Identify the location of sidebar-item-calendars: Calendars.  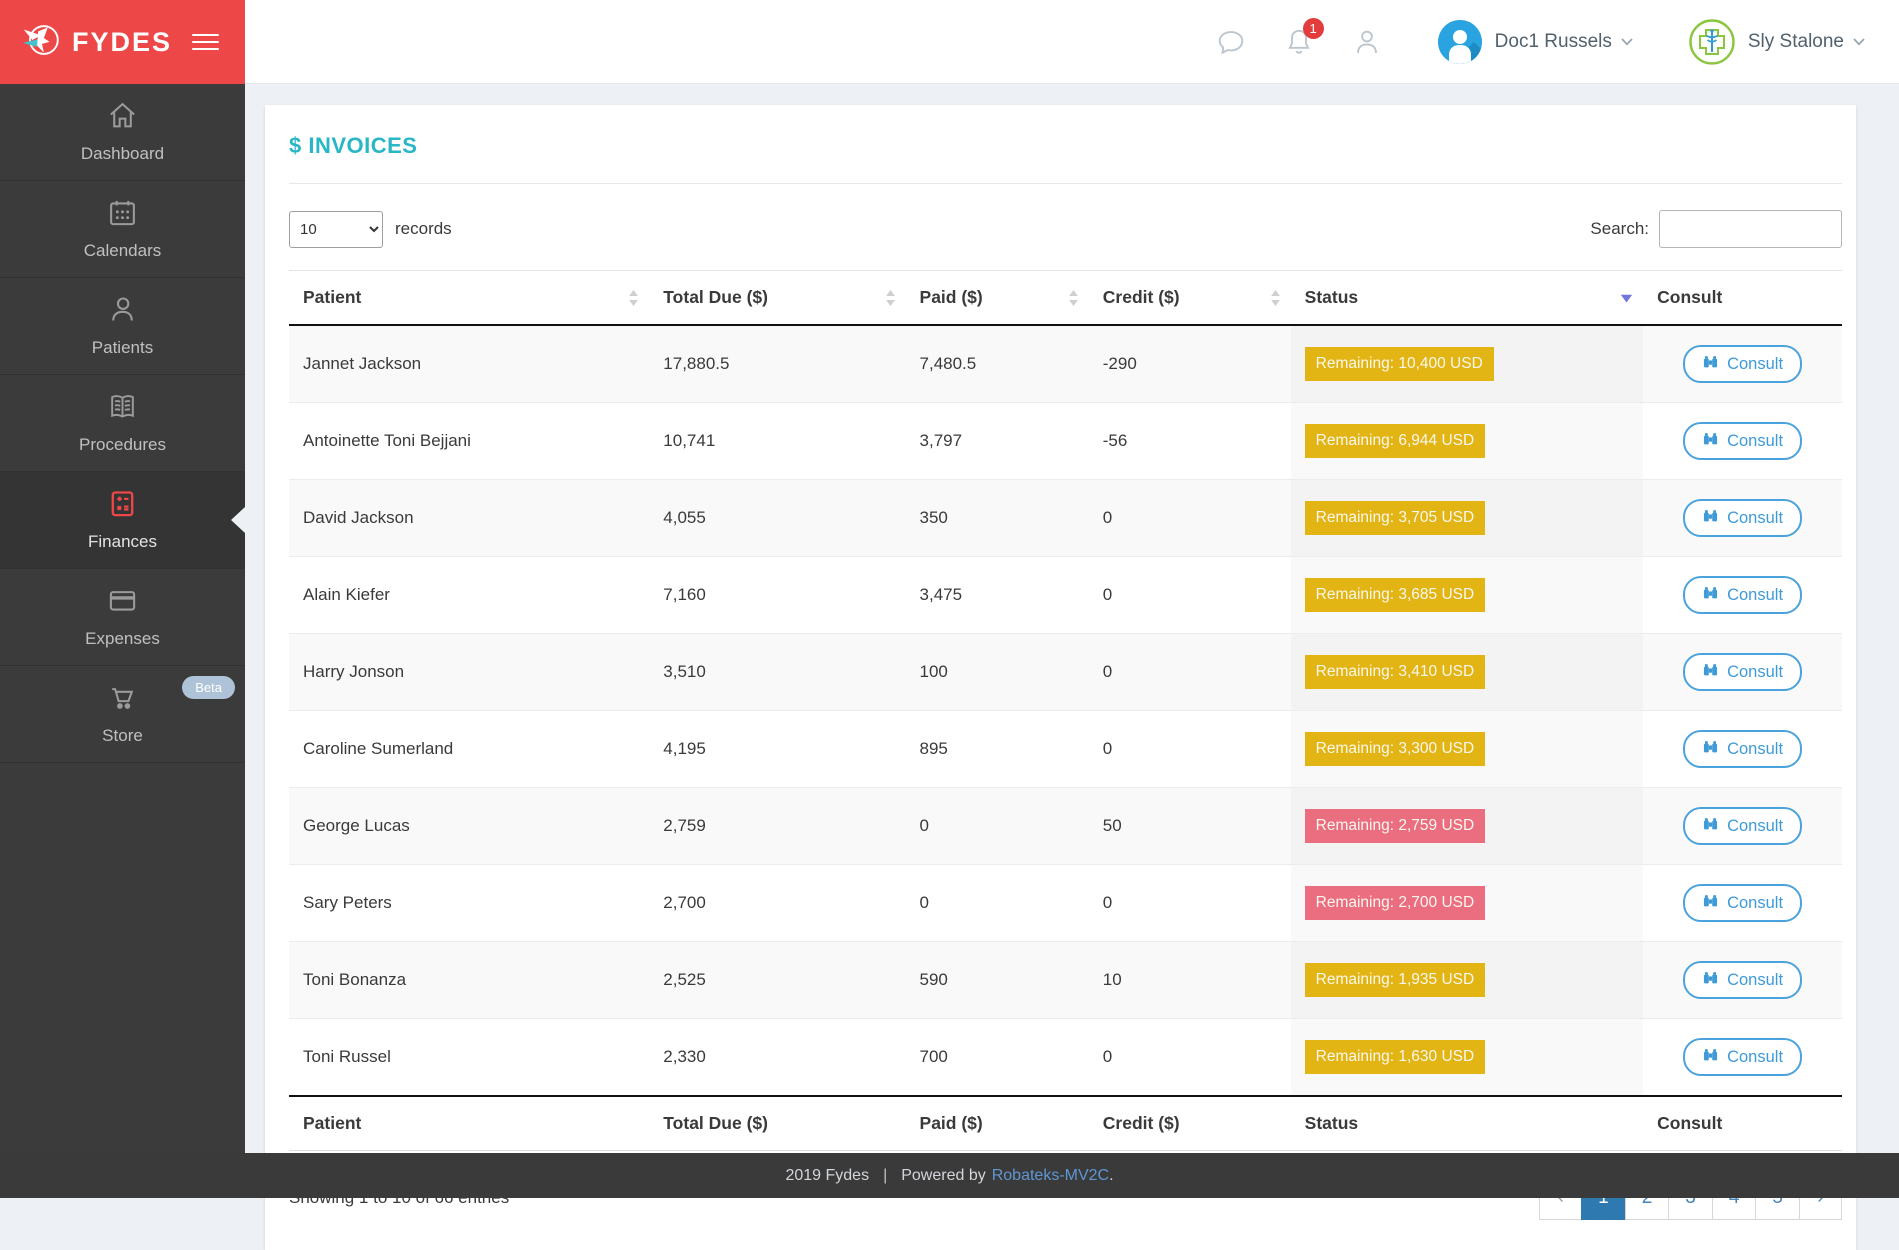
(122, 229).